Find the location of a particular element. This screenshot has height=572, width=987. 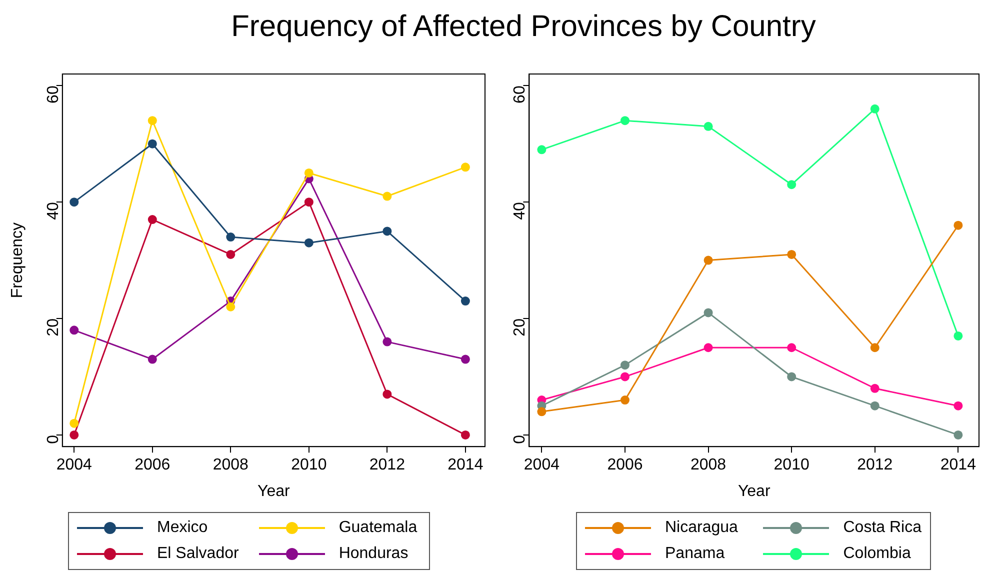

legend-label: Mexico is located at coordinates (182, 528).